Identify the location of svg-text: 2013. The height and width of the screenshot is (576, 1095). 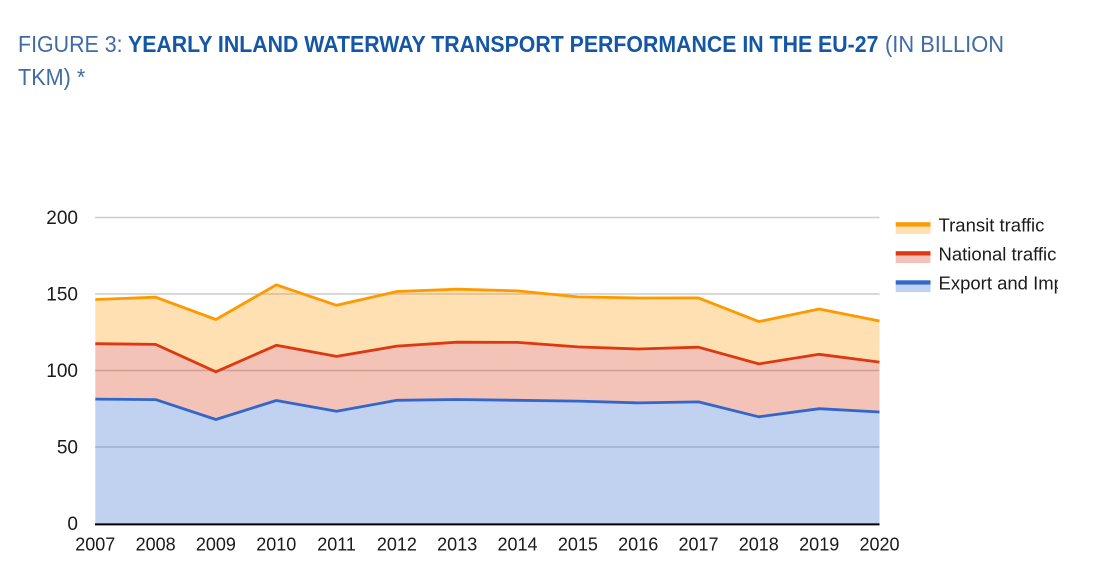
(457, 545).